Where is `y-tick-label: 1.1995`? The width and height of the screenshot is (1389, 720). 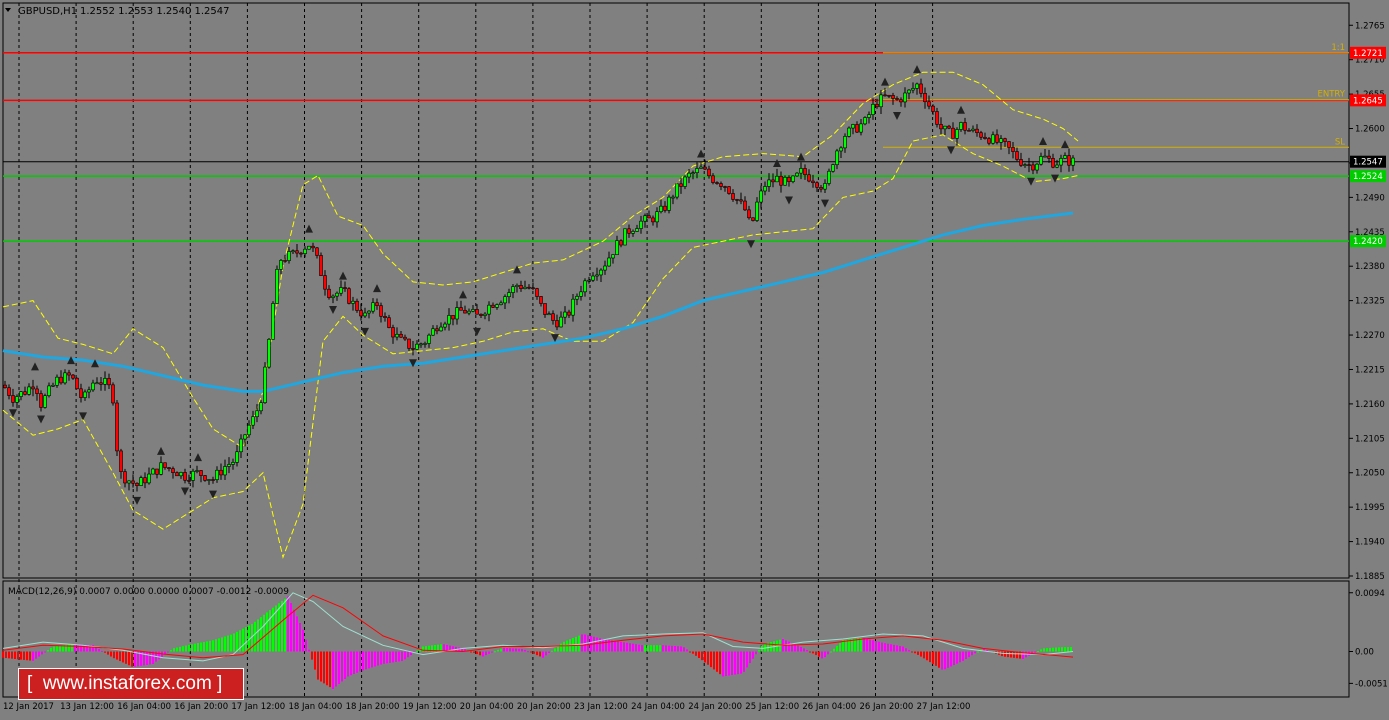 y-tick-label: 1.1995 is located at coordinates (1370, 508).